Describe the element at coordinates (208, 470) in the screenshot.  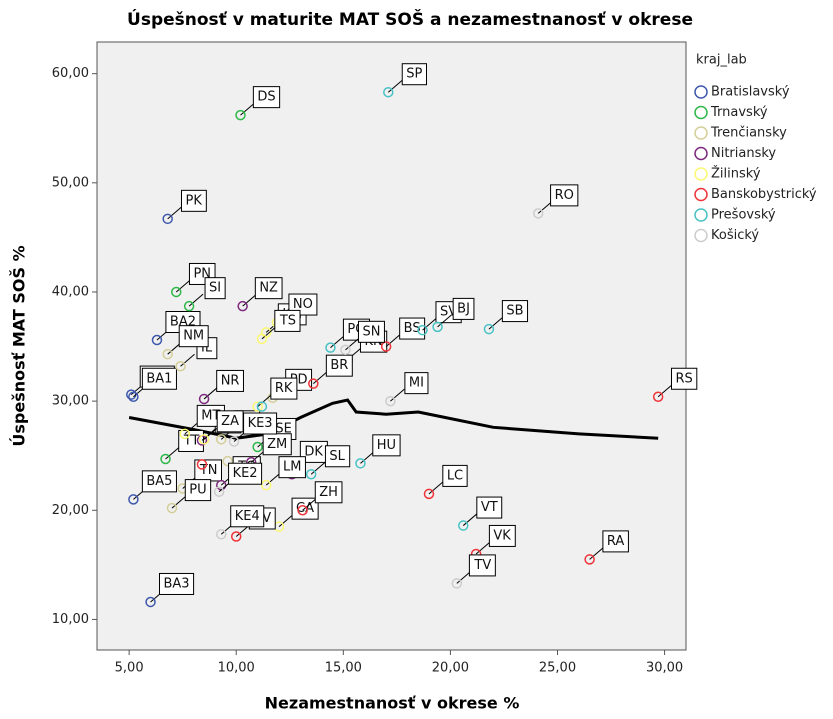
I see `point-label: TN` at that location.